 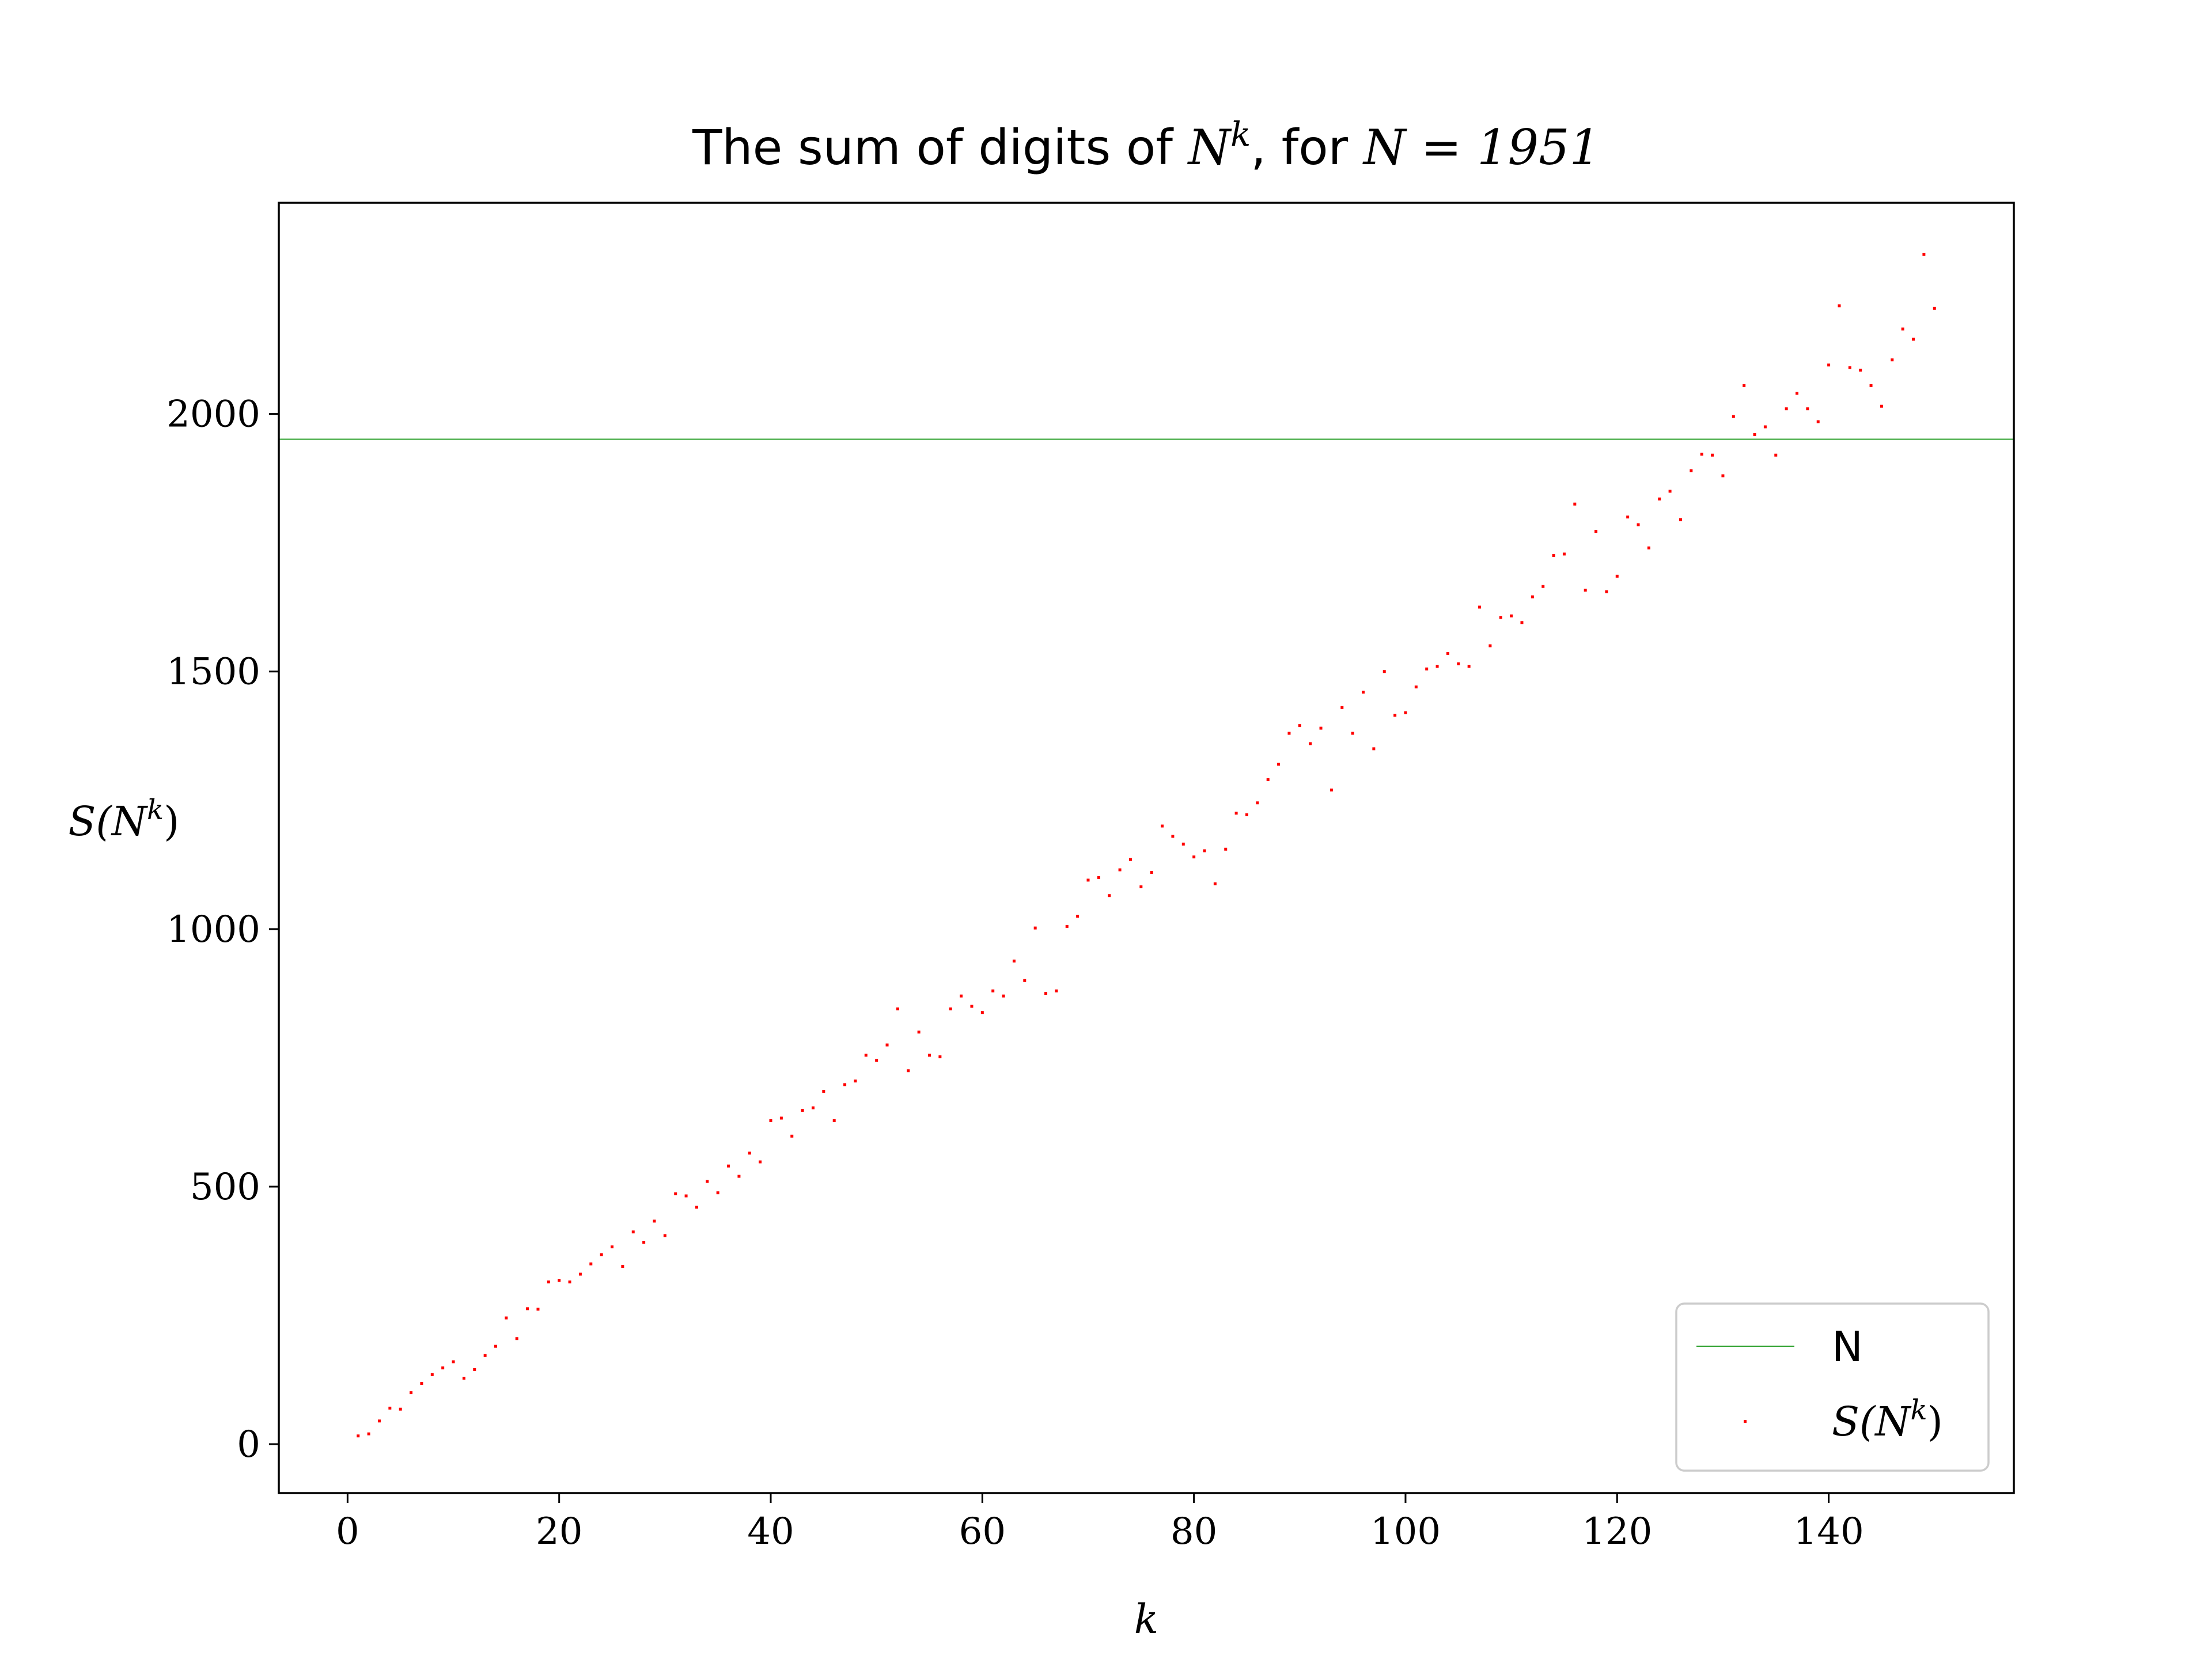 What do you see at coordinates (1240, 134) in the screenshot?
I see `title-exp: k` at bounding box center [1240, 134].